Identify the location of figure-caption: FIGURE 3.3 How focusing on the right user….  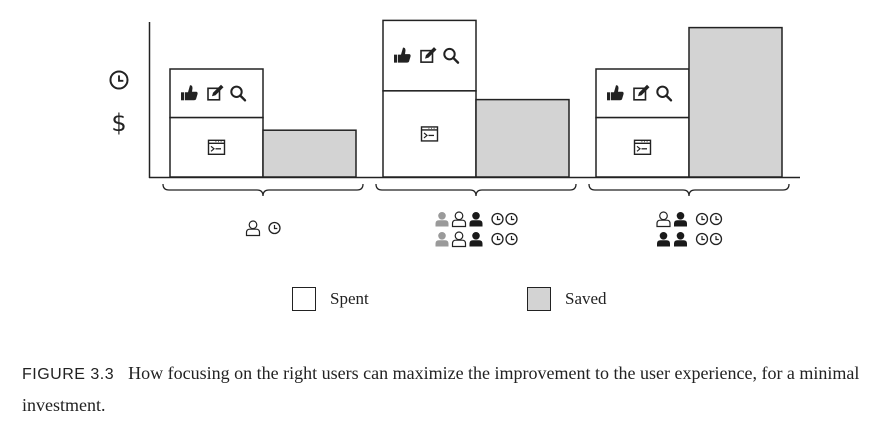
(452, 389).